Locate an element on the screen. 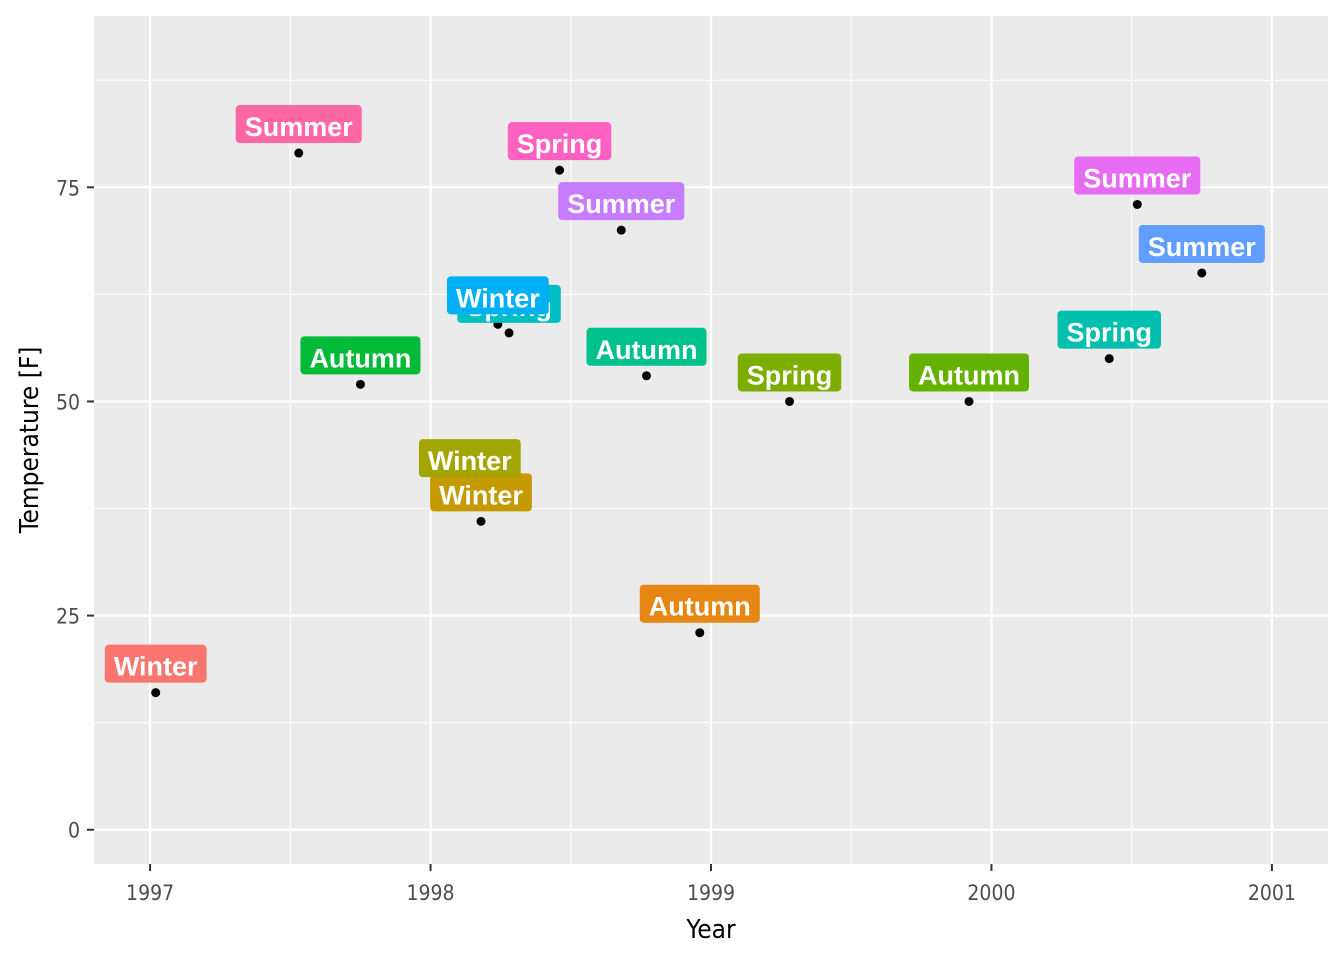  x-tick-label: 2000 is located at coordinates (991, 893).